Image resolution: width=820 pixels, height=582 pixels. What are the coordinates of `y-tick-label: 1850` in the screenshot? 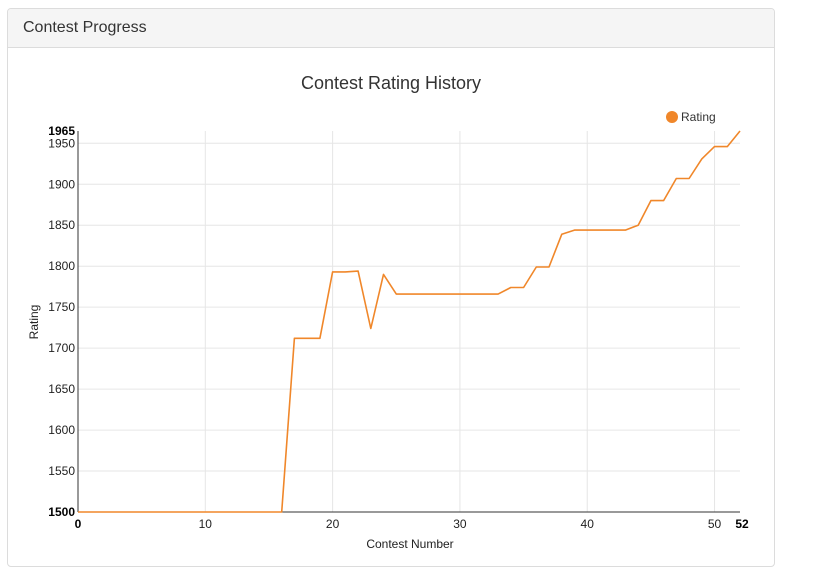 It's located at (61, 225).